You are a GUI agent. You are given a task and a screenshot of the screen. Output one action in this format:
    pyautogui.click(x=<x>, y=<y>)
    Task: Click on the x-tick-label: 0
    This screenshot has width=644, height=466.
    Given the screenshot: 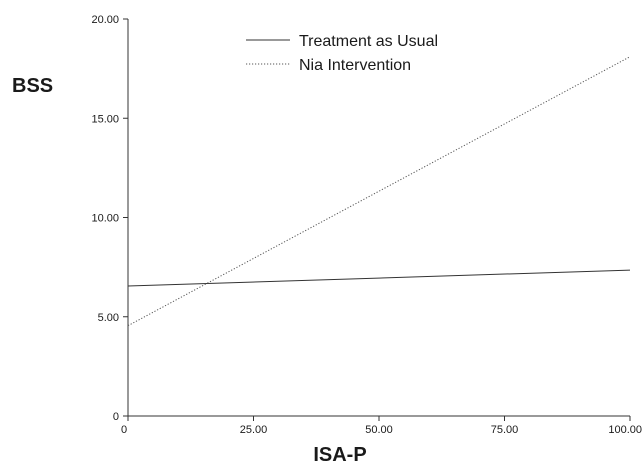 What is the action you would take?
    pyautogui.click(x=124, y=430)
    